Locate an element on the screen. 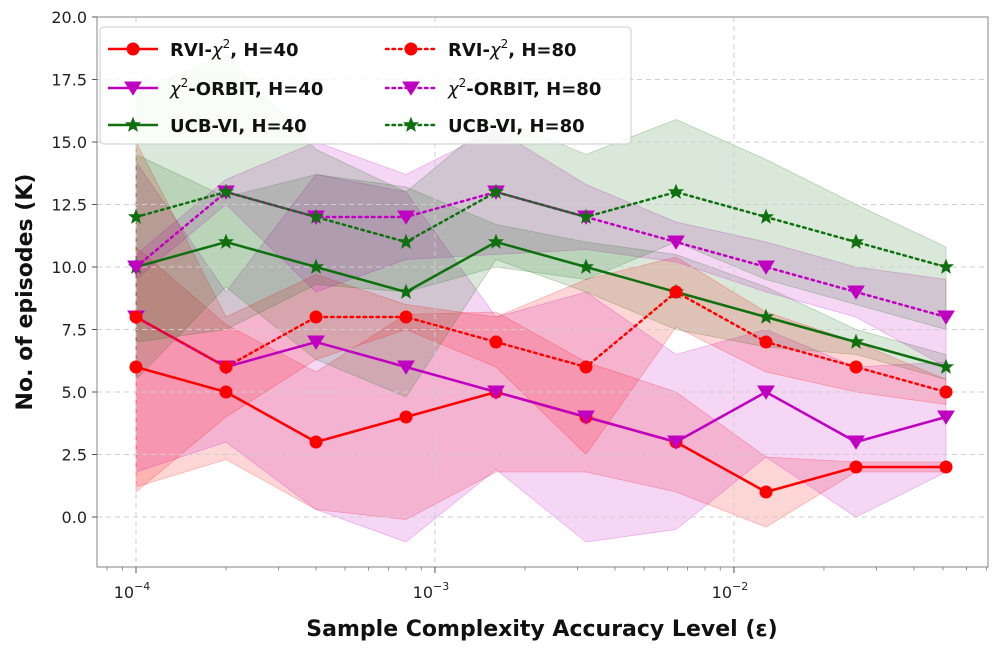  legend-label-rvi-h-80: RVI-χ2, H=80 is located at coordinates (512, 49).